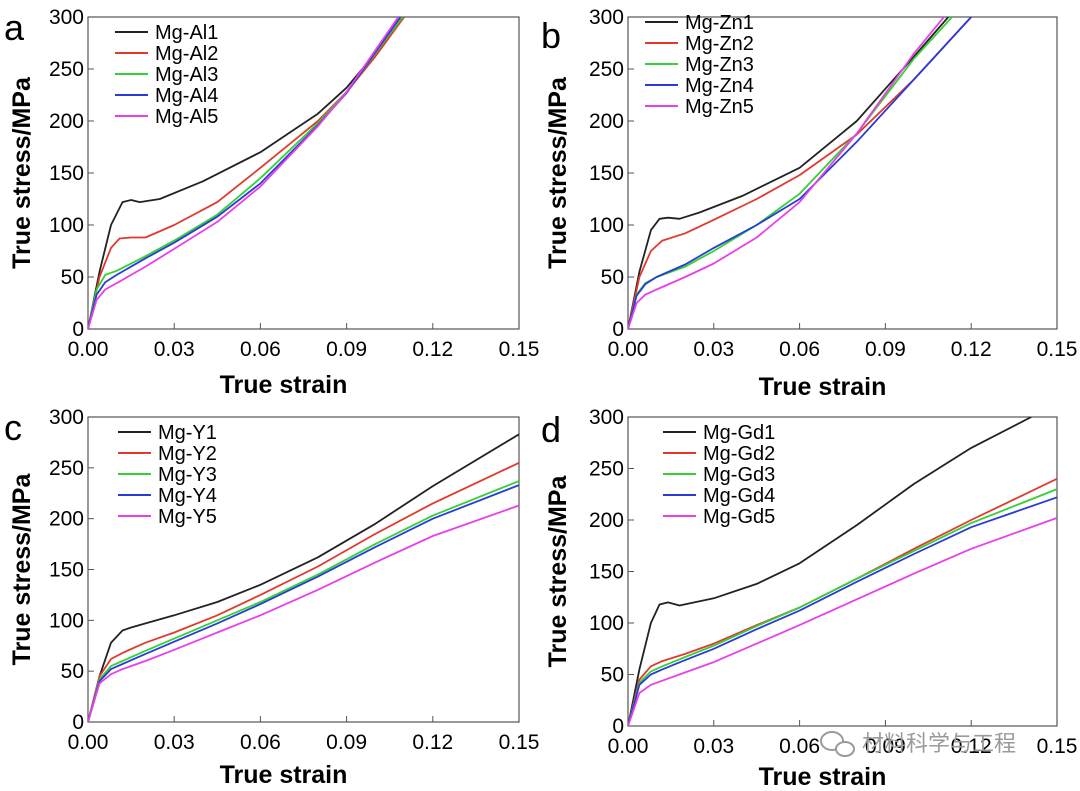 The height and width of the screenshot is (791, 1080). What do you see at coordinates (186, 33) in the screenshot?
I see `legend-label: Mg-Al1` at bounding box center [186, 33].